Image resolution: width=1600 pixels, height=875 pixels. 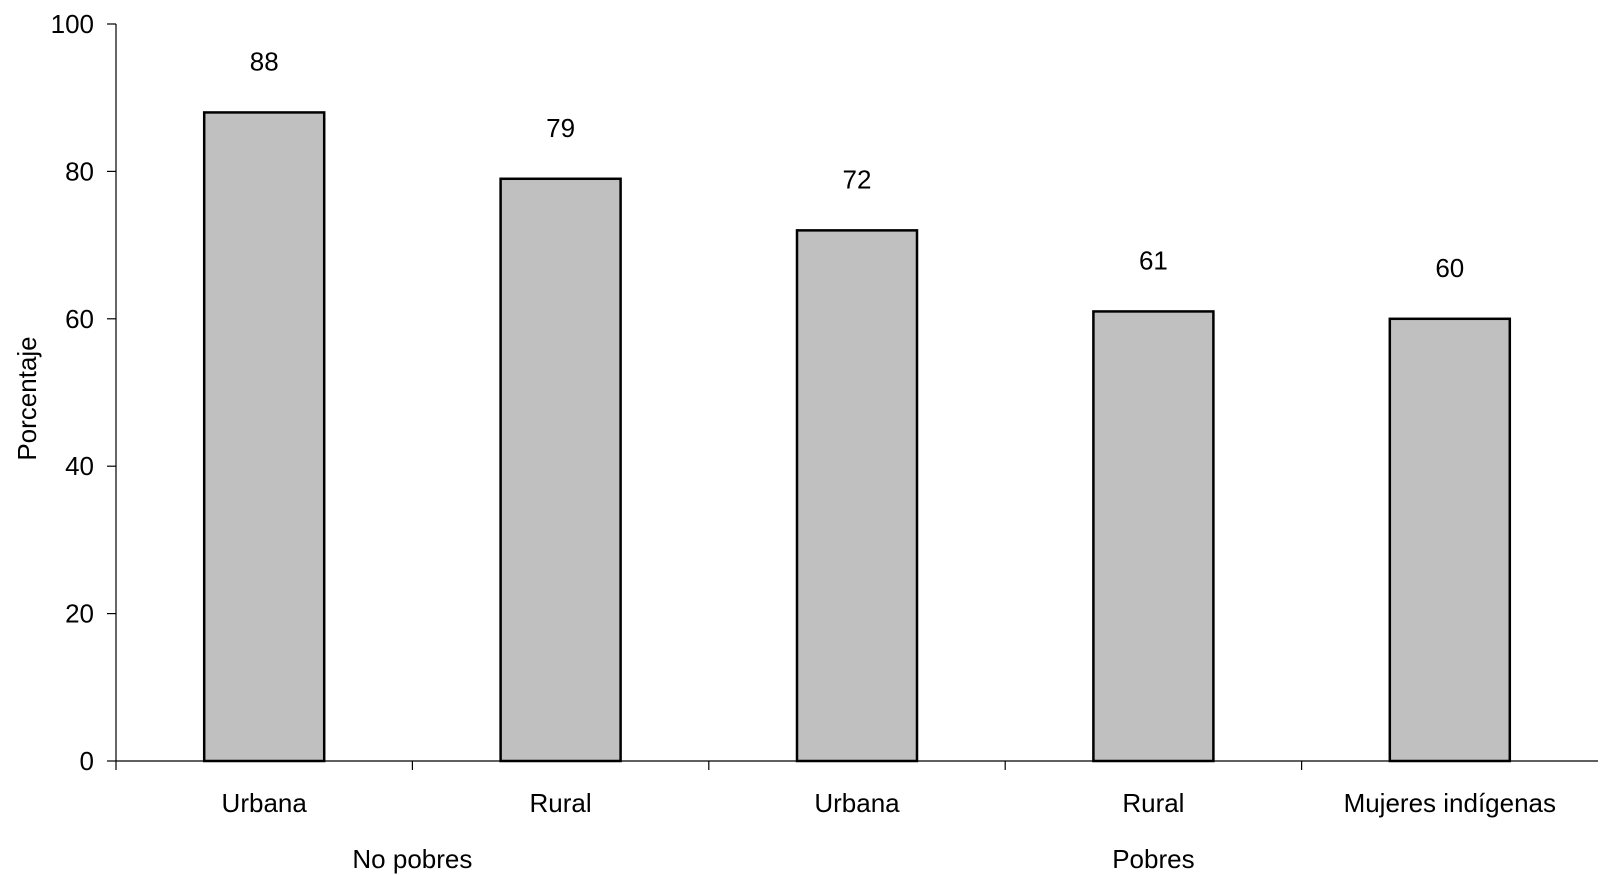 What do you see at coordinates (264, 61) in the screenshot?
I see `data-label: 88` at bounding box center [264, 61].